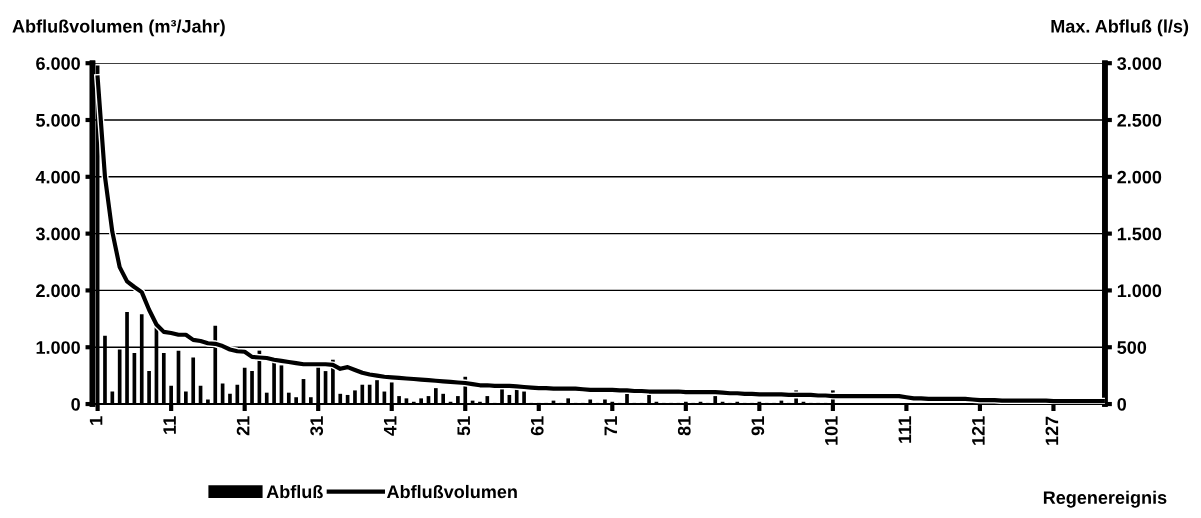 The width and height of the screenshot is (1201, 518). I want to click on y2-tick-label: 2.000, so click(1139, 177).